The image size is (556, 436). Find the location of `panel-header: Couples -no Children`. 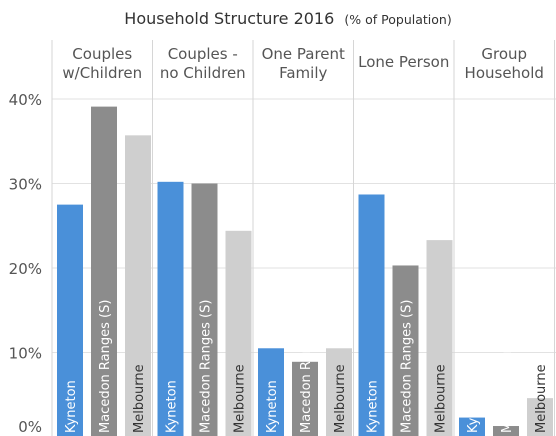

panel-header: Couples -no Children is located at coordinates (203, 63).